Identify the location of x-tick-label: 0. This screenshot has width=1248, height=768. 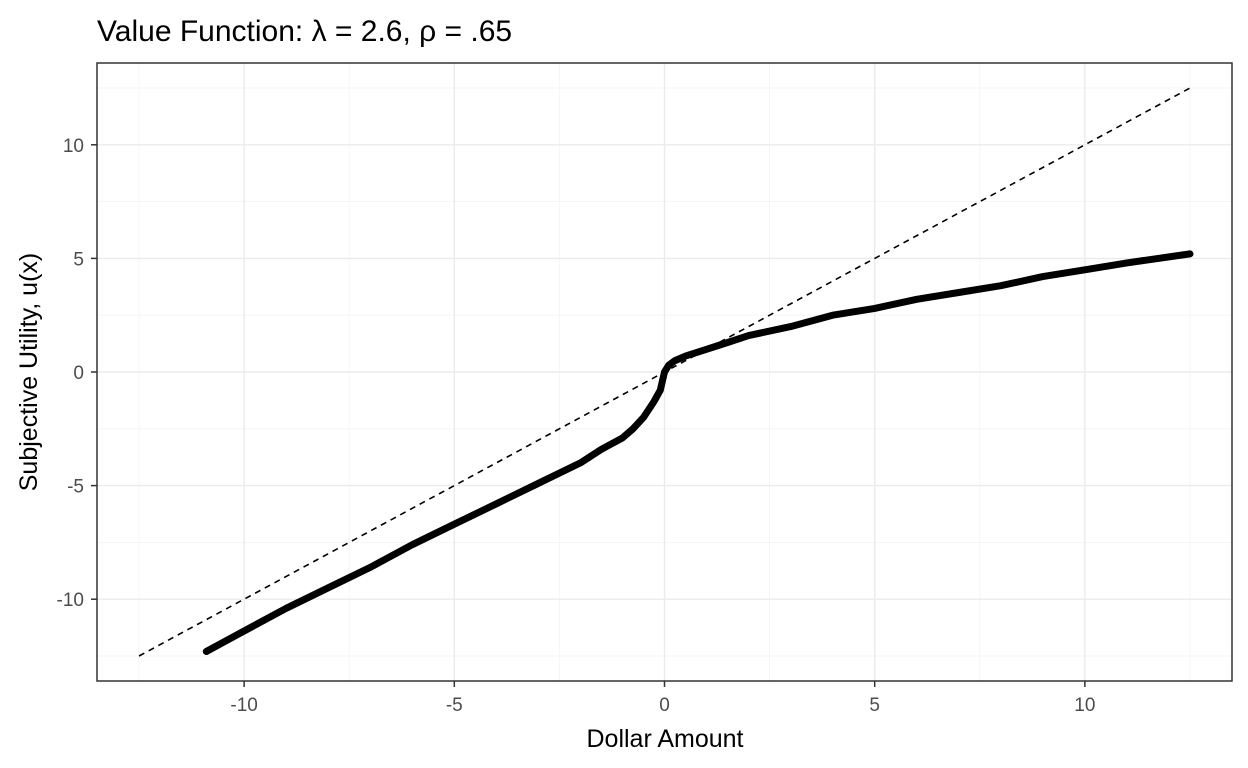
(664, 705).